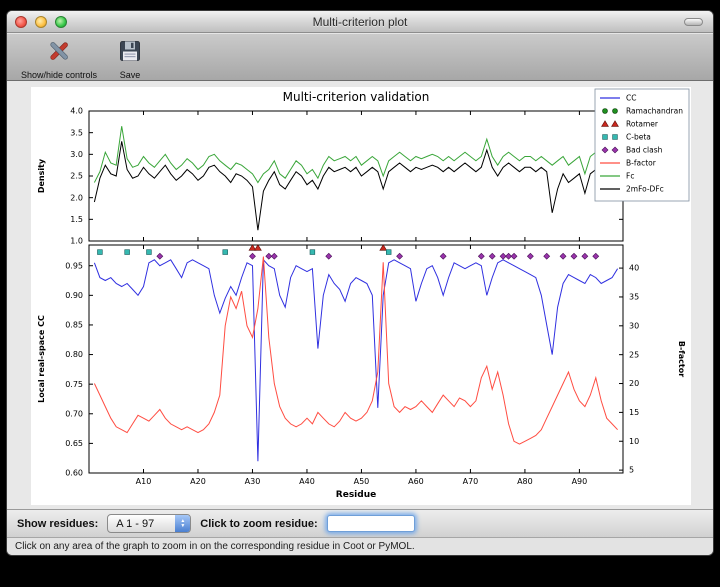  Describe the element at coordinates (74, 325) in the screenshot. I see `svg-text: 0.85` at that location.